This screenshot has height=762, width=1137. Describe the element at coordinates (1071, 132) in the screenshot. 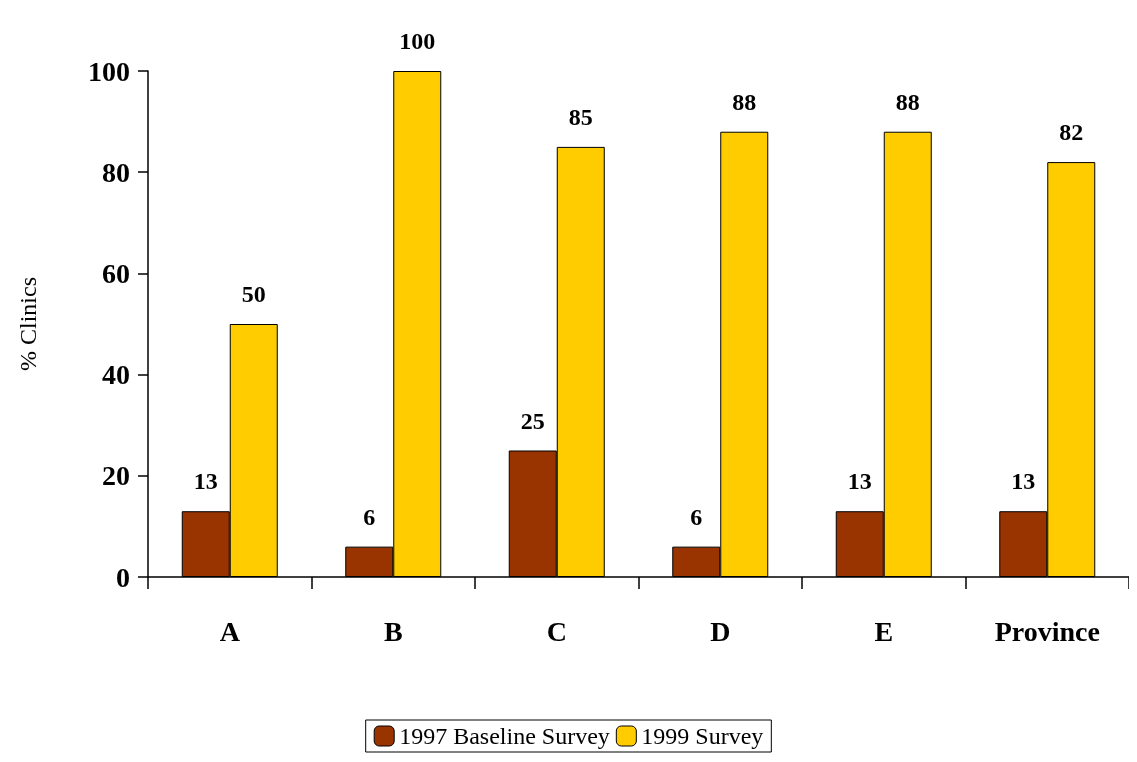

I see `data-label: 82` at that location.